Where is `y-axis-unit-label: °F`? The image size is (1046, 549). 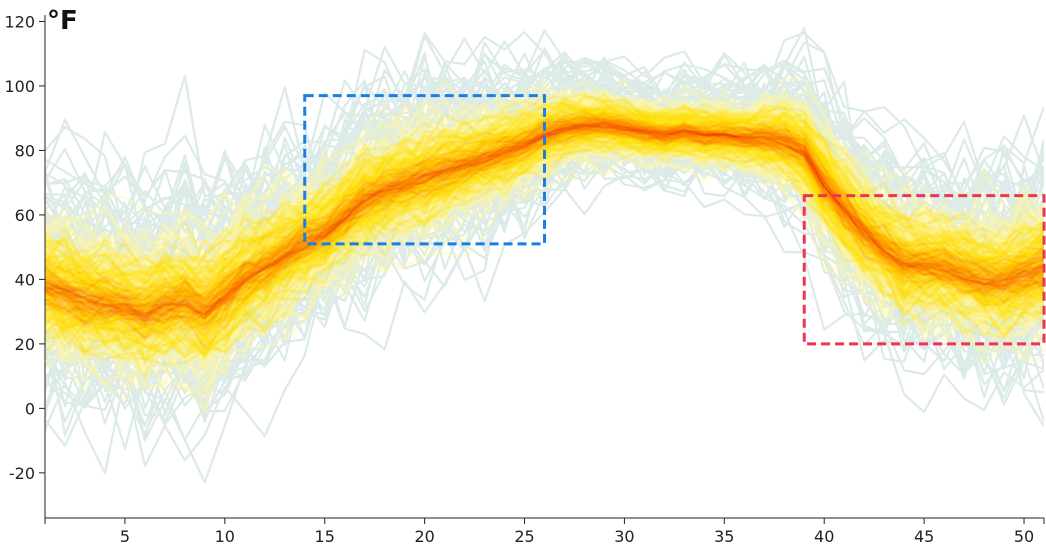
y-axis-unit-label: °F is located at coordinates (62, 21).